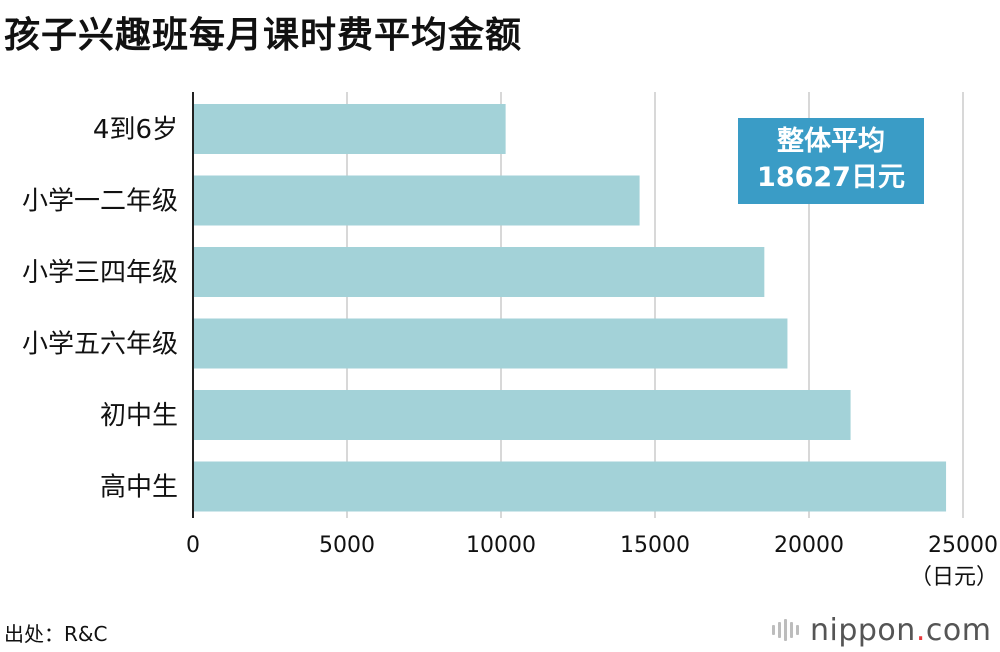 Image resolution: width=1000 pixels, height=652 pixels. What do you see at coordinates (139, 416) in the screenshot?
I see `category-label: 初中生` at bounding box center [139, 416].